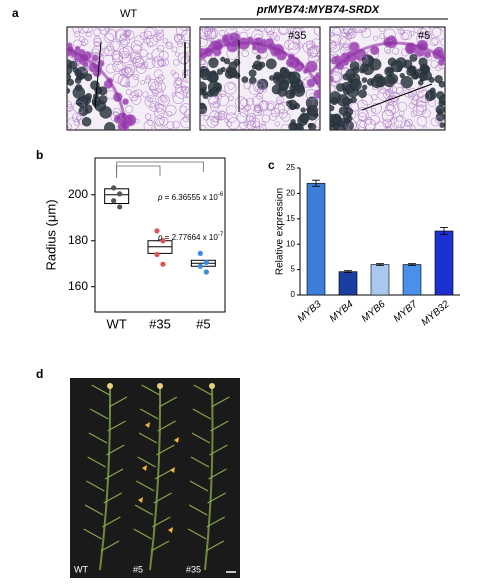 The height and width of the screenshot is (585, 490). Describe the element at coordinates (406, 312) in the screenshot. I see `x-tick-label: MYB7` at that location.